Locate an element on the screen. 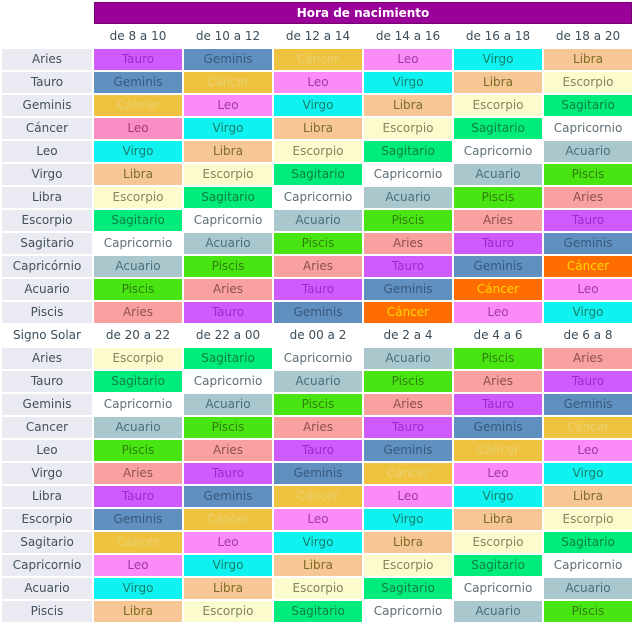  hour-header: de 8 a 10 is located at coordinates (138, 36).